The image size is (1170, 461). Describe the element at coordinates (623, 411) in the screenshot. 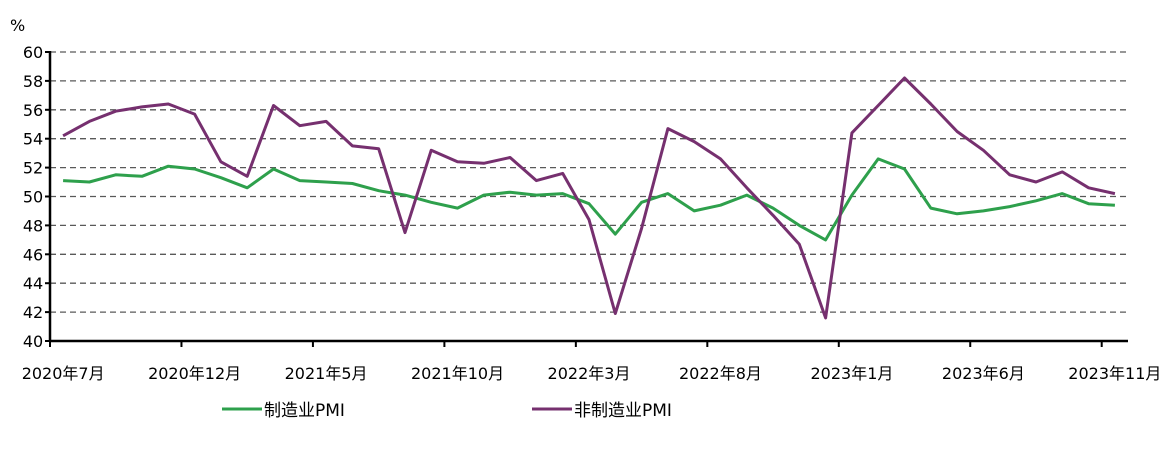

I see `legend-label-non-manufacturing: 非制造业PMI` at that location.